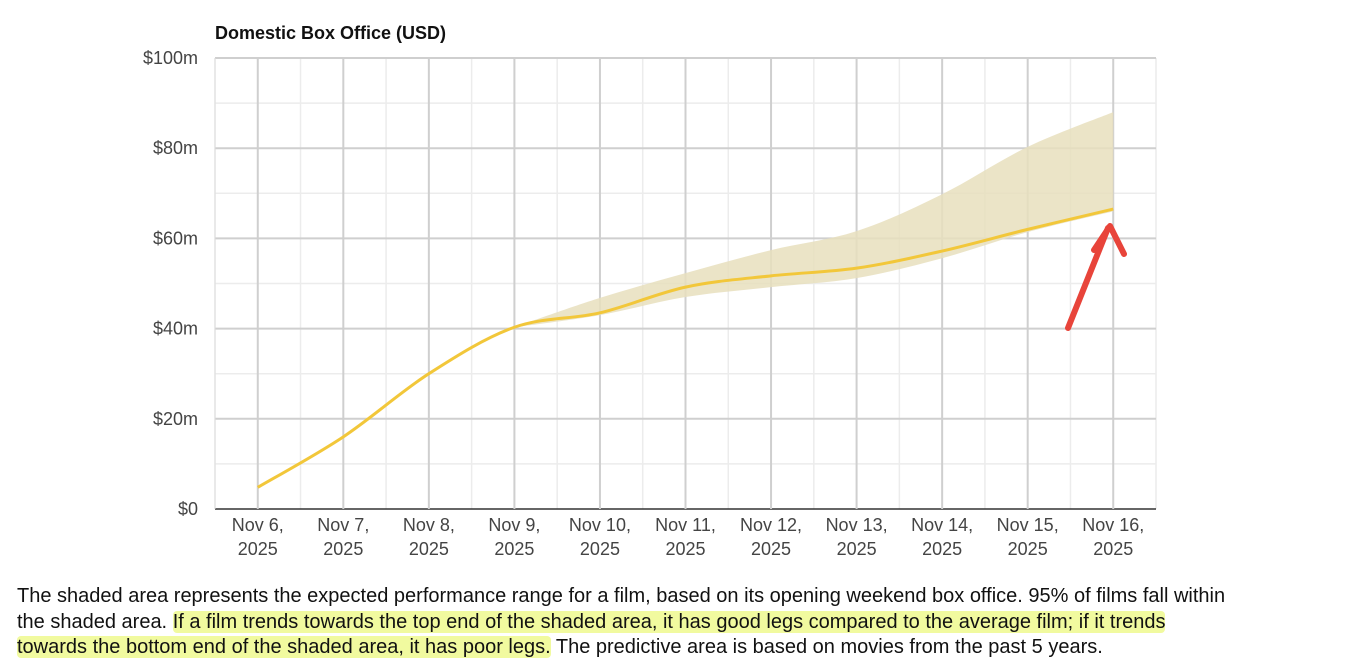 This screenshot has width=1364, height=670. Describe the element at coordinates (95, 621) in the screenshot. I see `description-text: the shaded area.` at that location.